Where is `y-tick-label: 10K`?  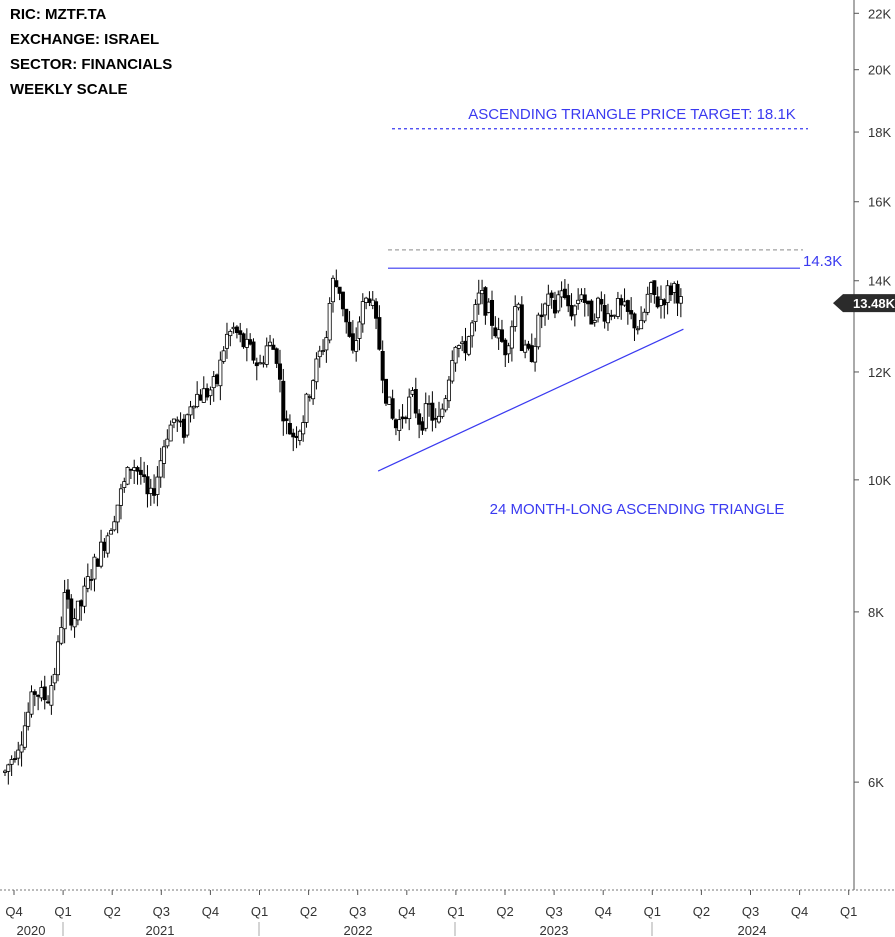
y-tick-label: 10K is located at coordinates (879, 480).